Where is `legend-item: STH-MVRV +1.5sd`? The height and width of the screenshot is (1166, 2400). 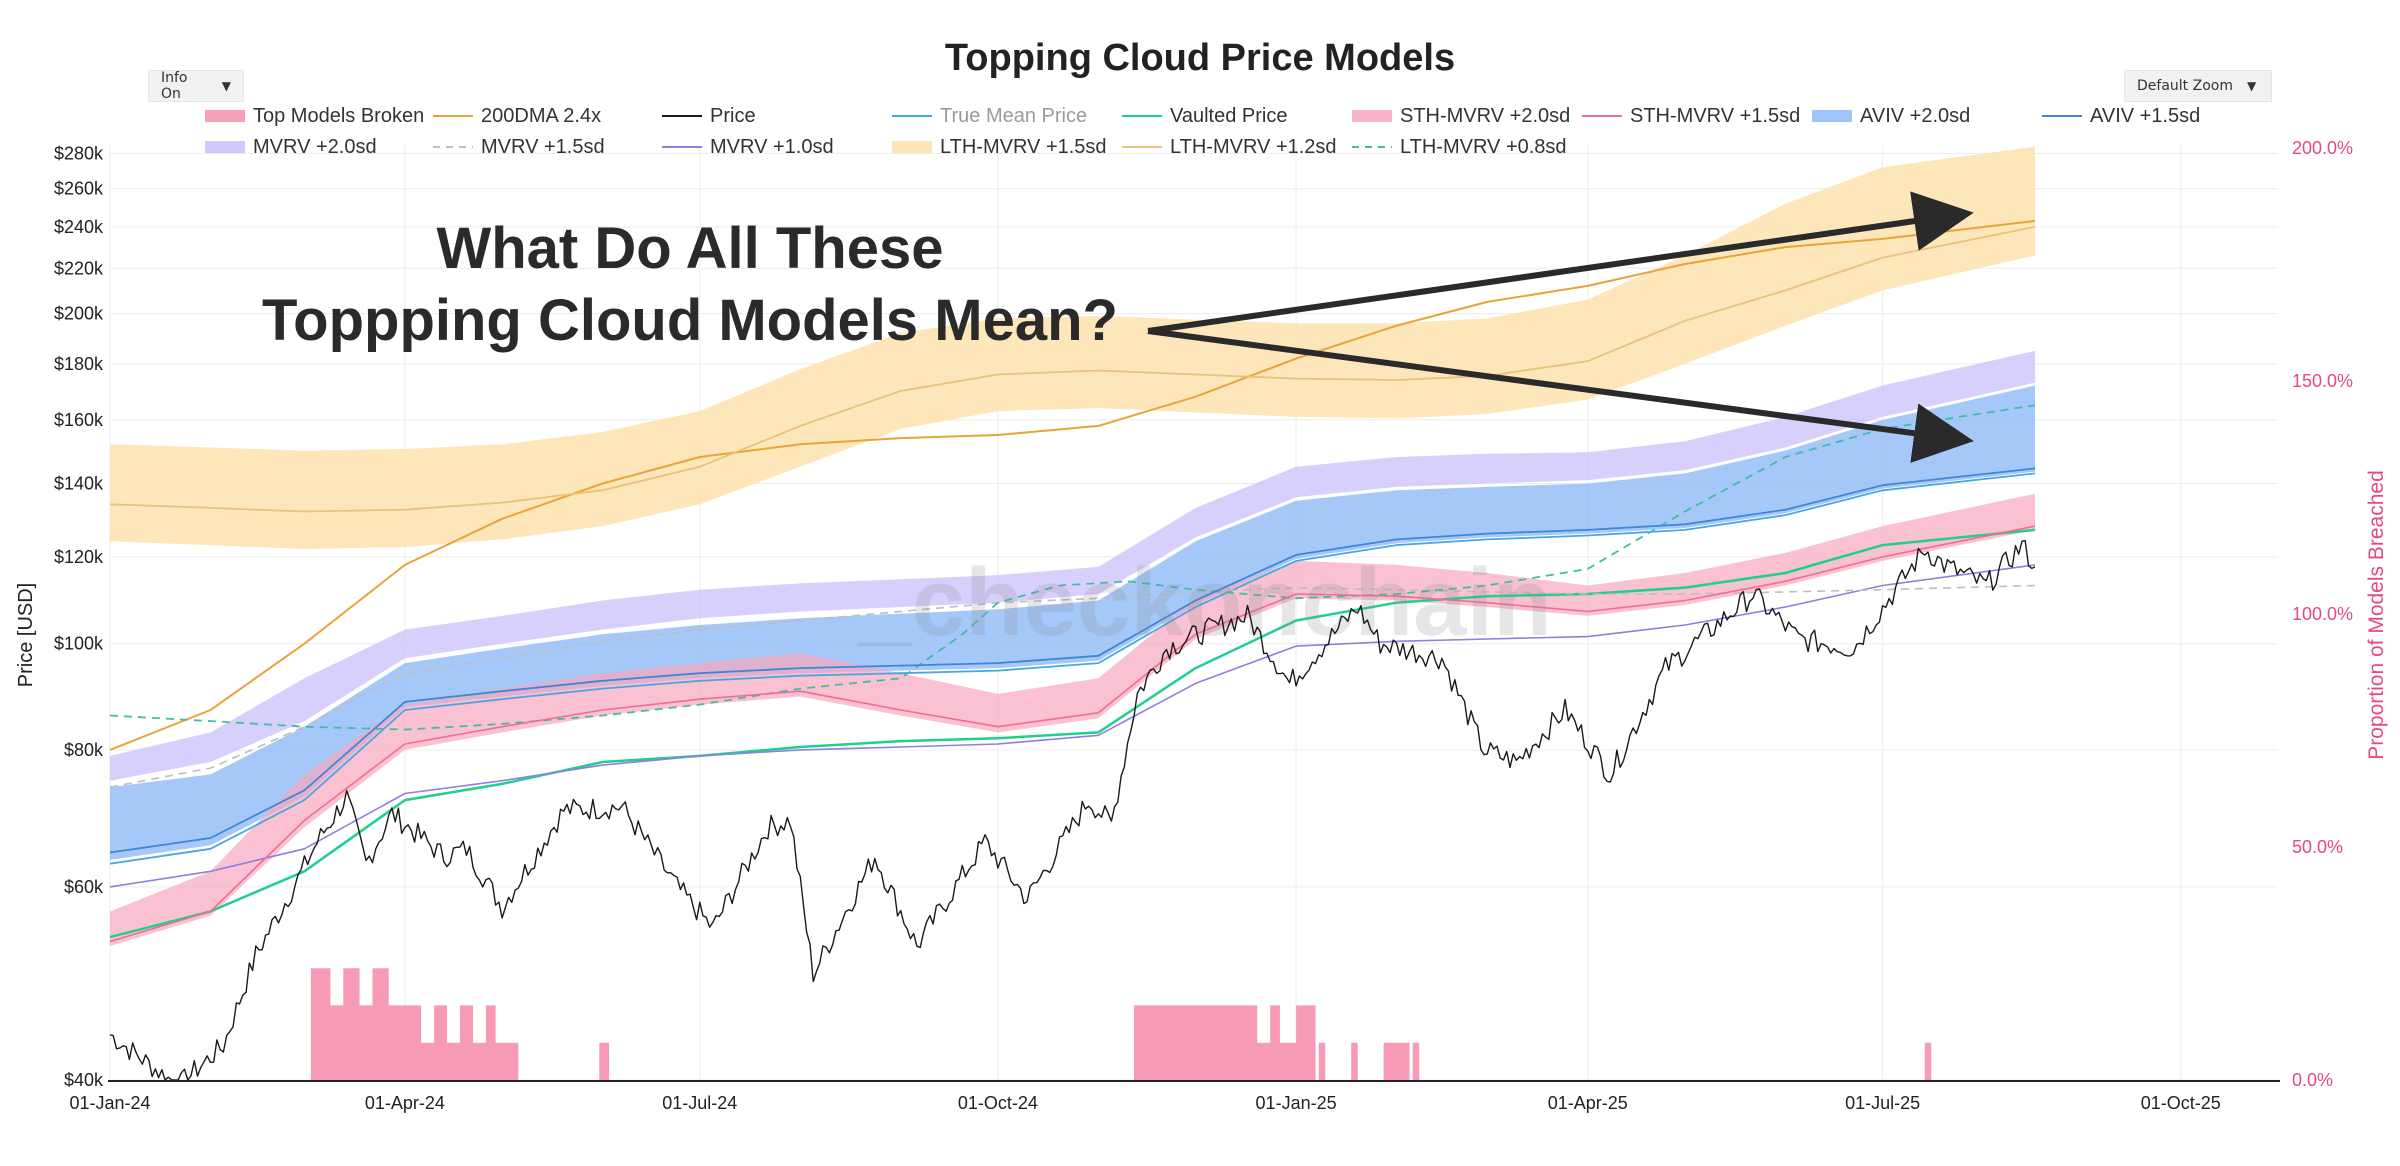 legend-item: STH-MVRV +1.5sd is located at coordinates (1691, 116).